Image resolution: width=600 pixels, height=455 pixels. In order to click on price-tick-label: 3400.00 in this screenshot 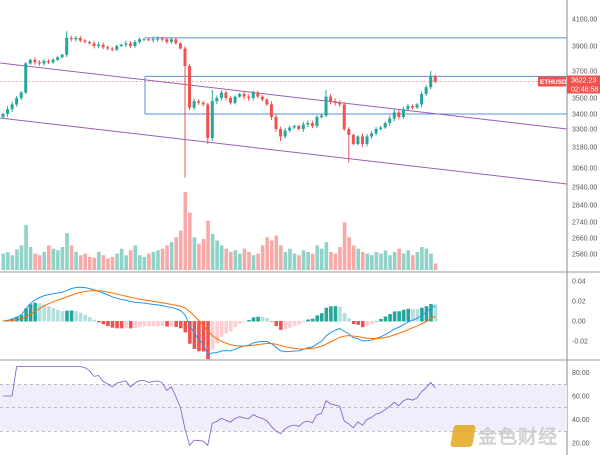, I will do `click(584, 115)`.